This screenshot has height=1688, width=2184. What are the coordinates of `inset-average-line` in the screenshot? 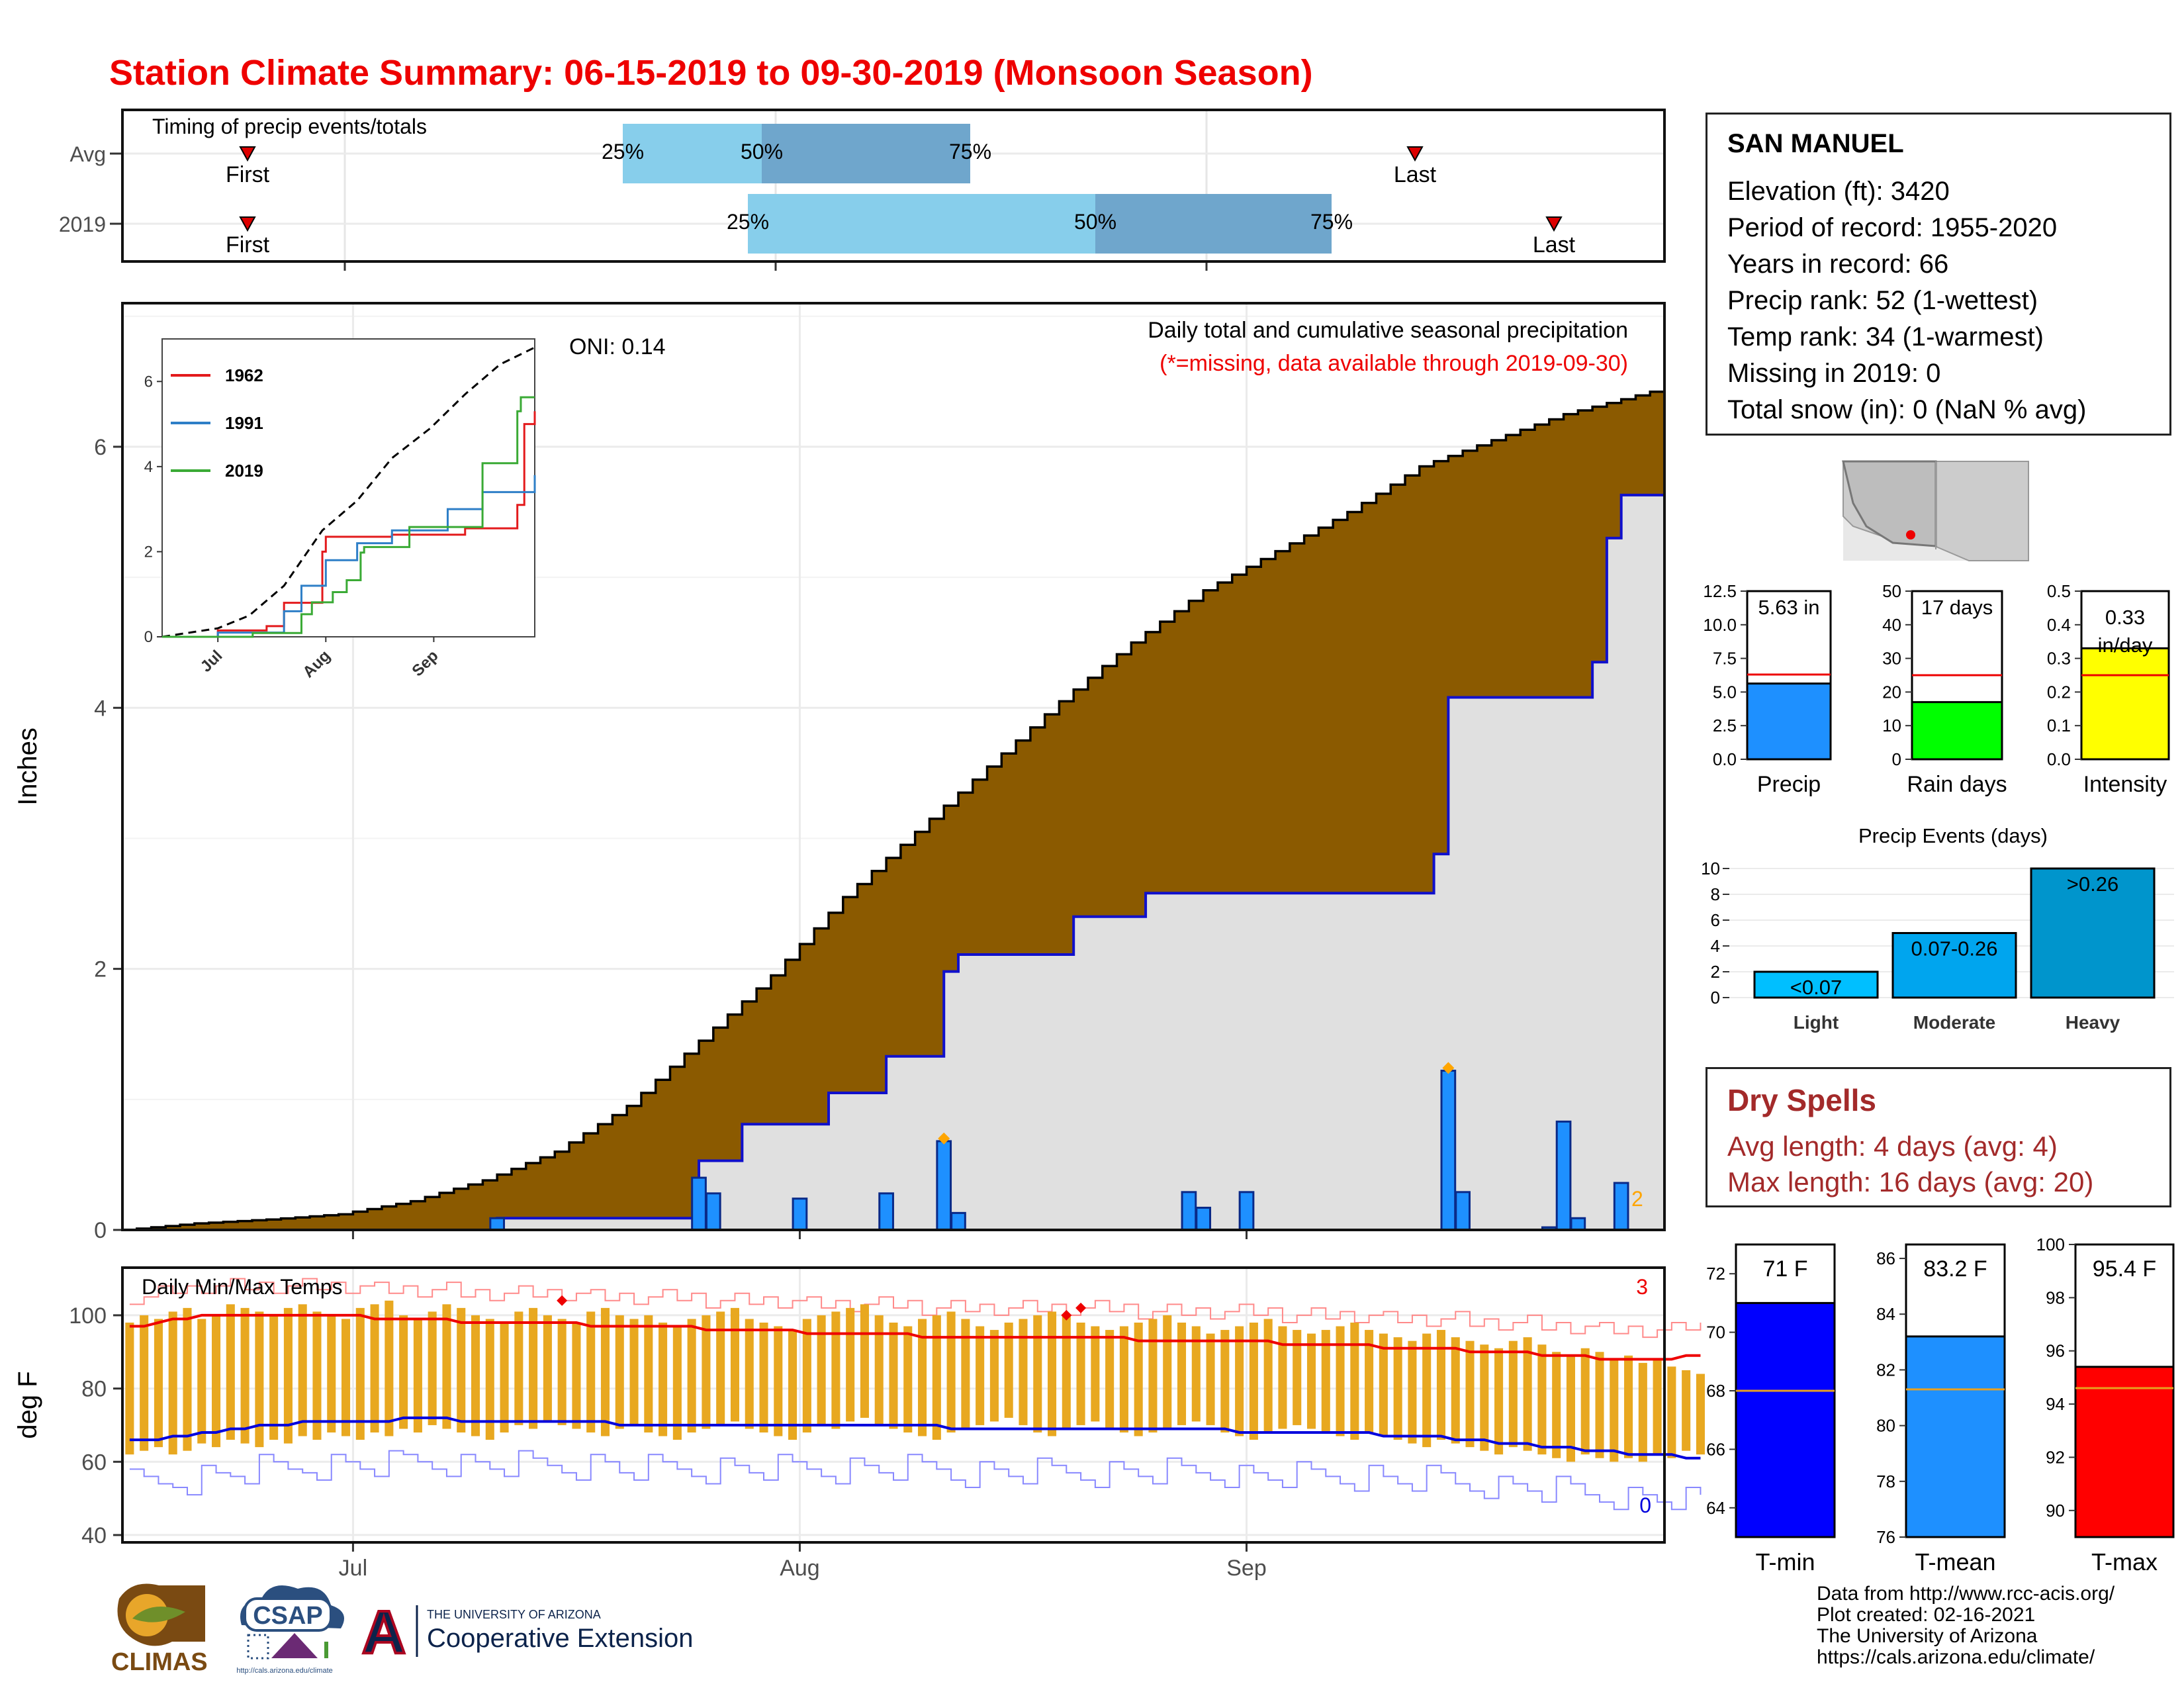 It's located at (348, 492).